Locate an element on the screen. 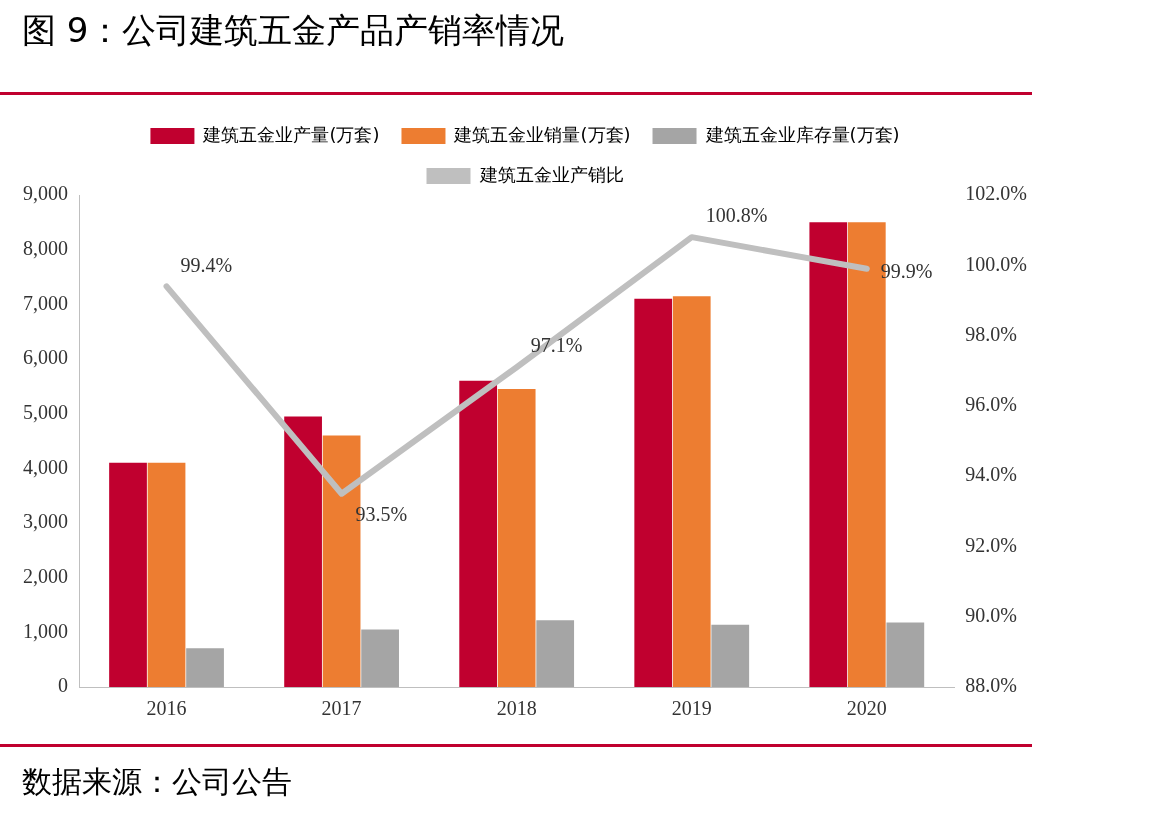 Image resolution: width=1165 pixels, height=815 pixels. y-tick-label: 7,000 is located at coordinates (45, 302).